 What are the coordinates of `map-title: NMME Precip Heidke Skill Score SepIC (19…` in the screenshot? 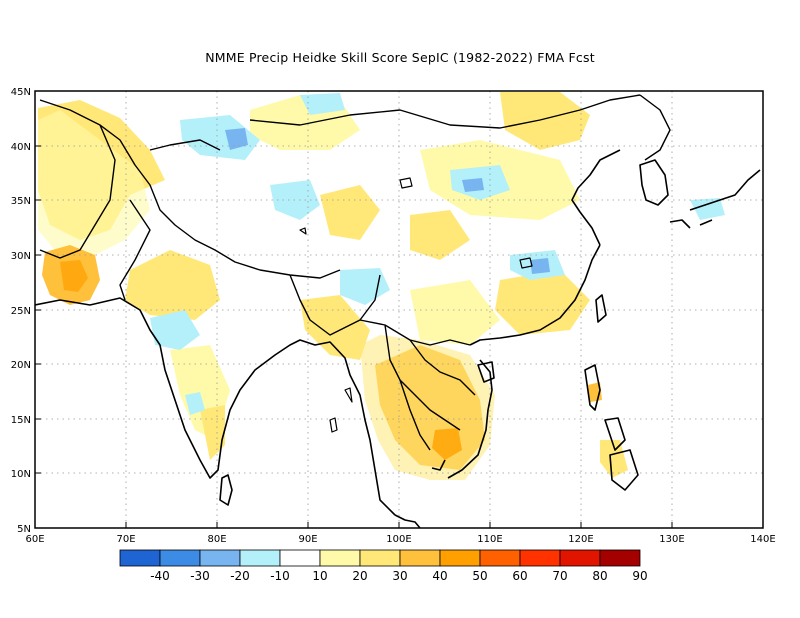 It's located at (400, 57).